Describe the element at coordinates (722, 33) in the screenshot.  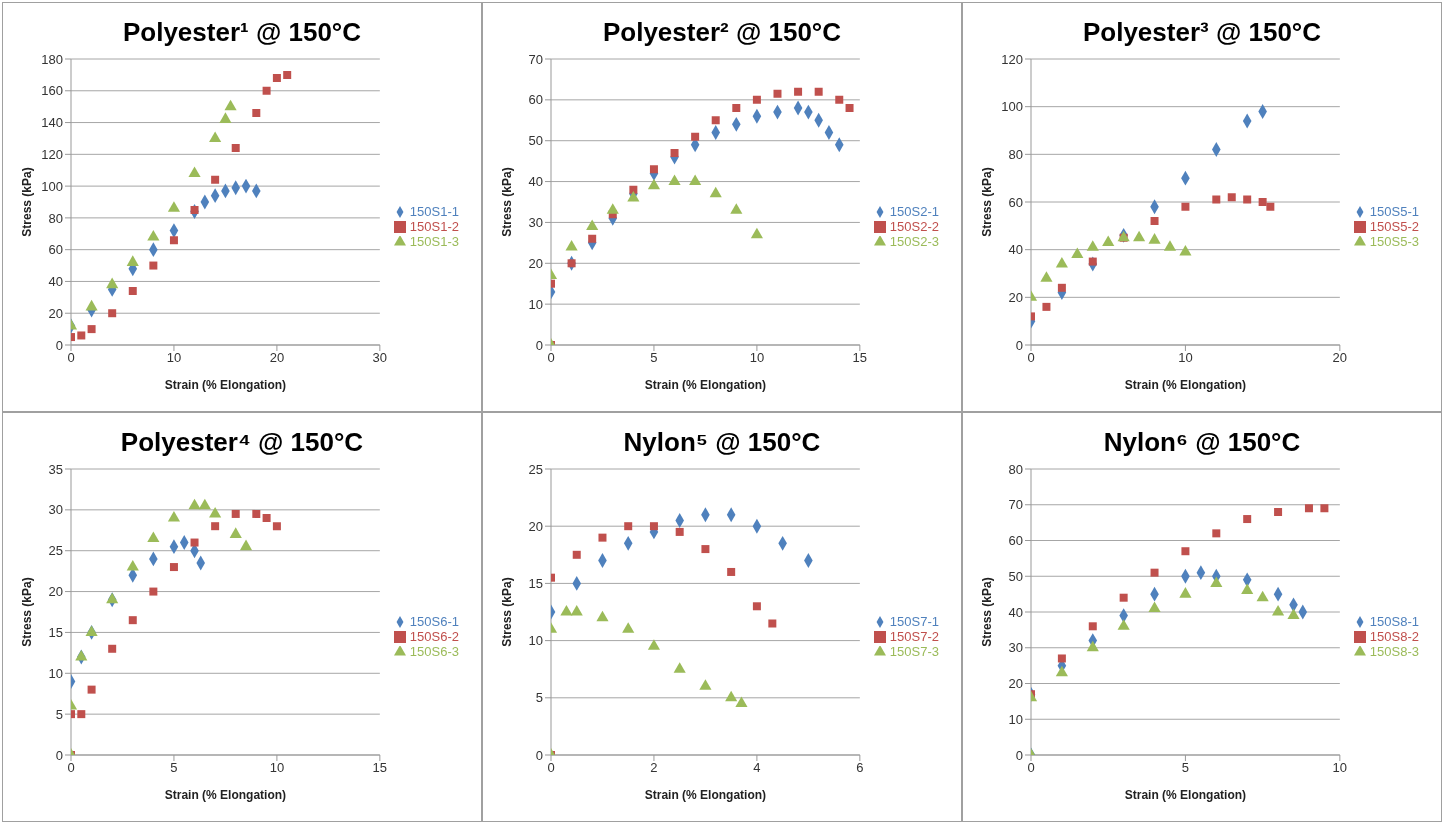
I see `chart-title: Polyester² @ 150°C` at that location.